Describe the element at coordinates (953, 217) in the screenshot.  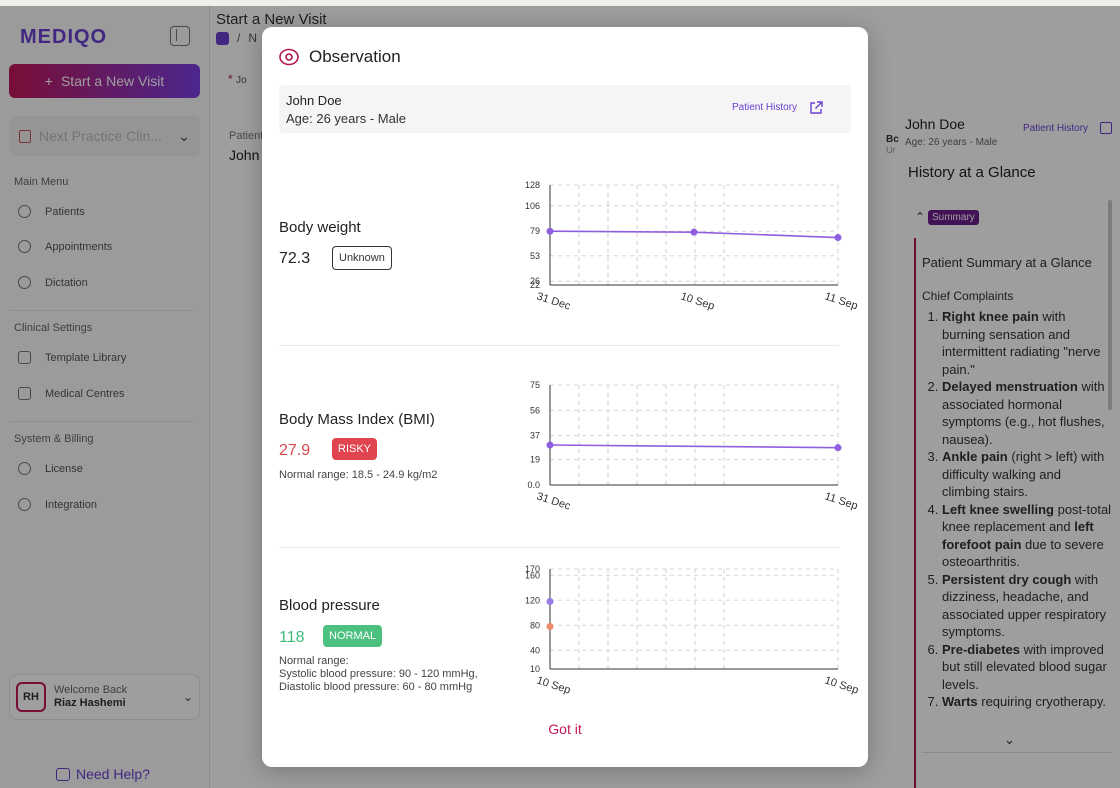
I see `summary-tag: Summary` at that location.